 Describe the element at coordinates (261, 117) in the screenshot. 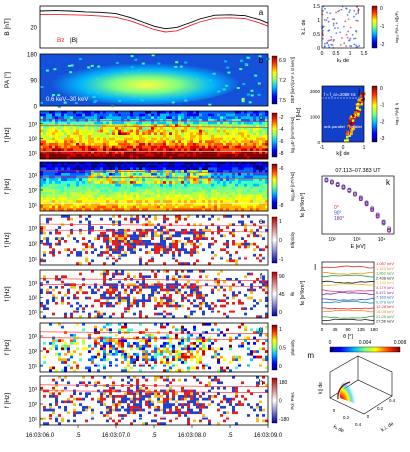

I see `panel-c-label: c` at that location.